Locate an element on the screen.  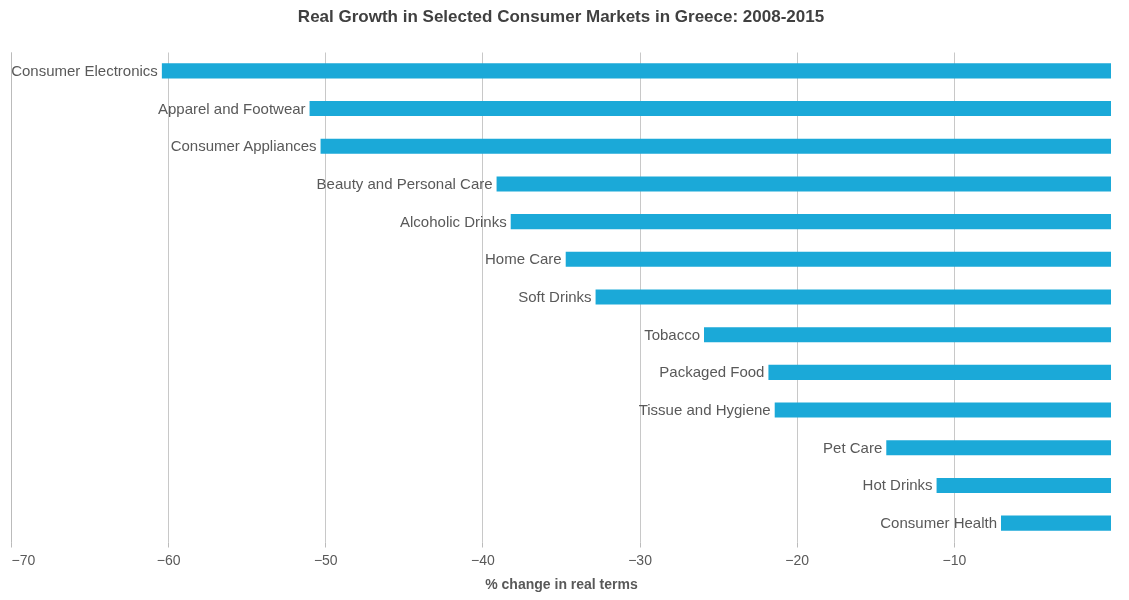
y-tick-label: Packaged Food is located at coordinates (712, 372).